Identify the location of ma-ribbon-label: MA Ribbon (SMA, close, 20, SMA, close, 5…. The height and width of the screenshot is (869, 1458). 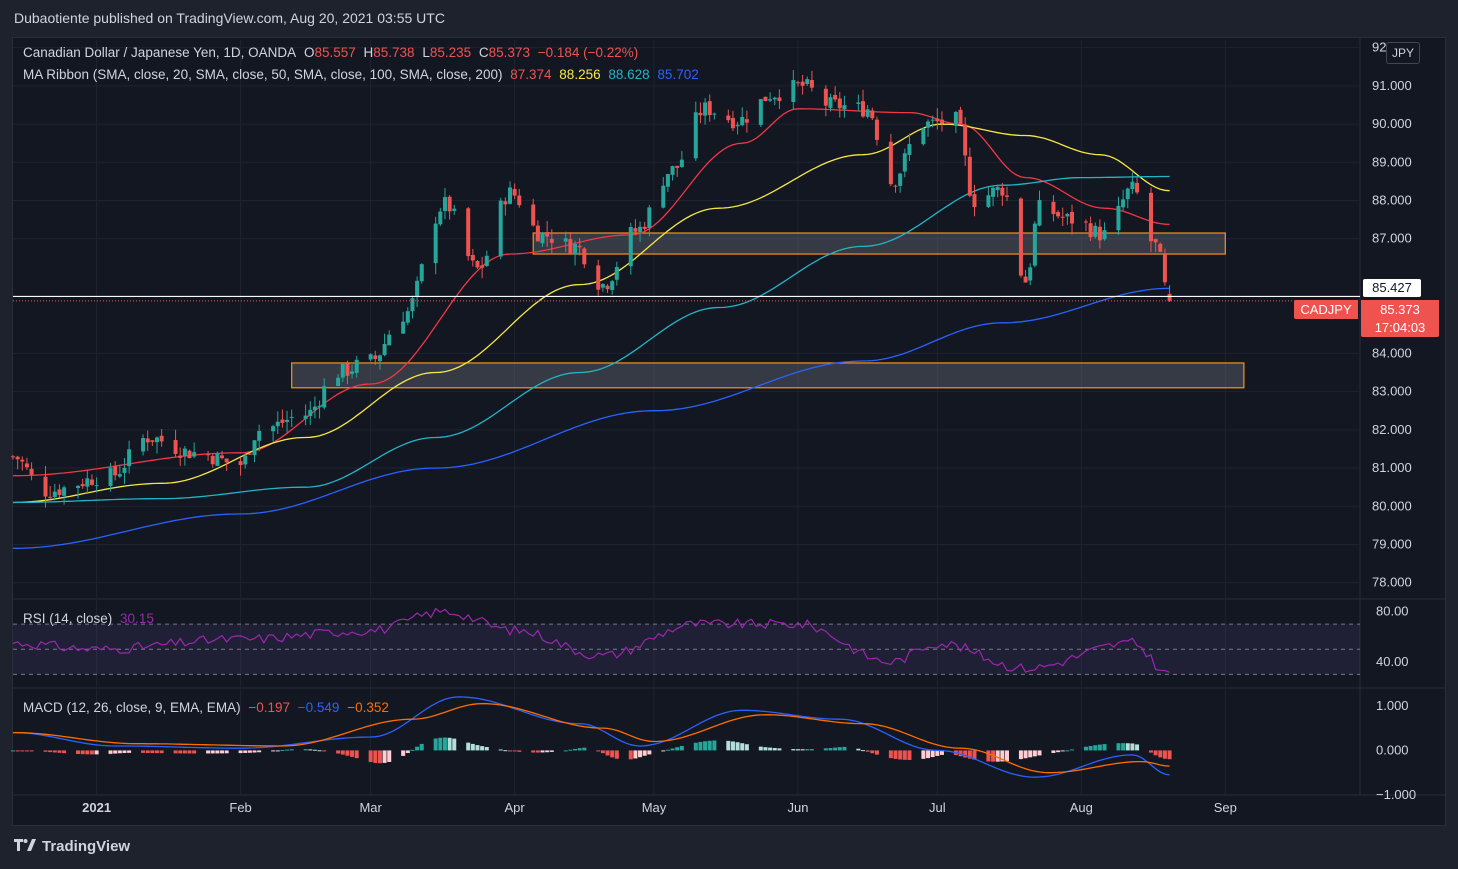
(263, 74).